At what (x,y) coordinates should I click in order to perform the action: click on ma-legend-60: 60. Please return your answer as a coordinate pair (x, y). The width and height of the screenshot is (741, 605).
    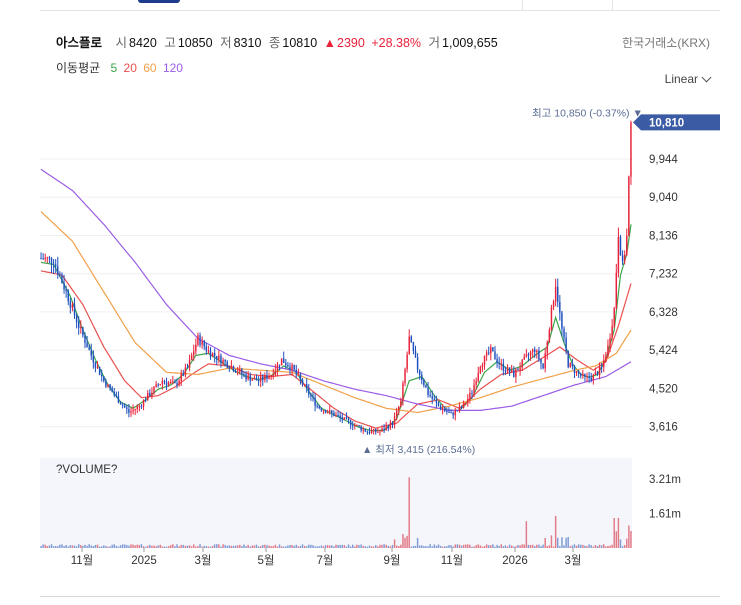
    Looking at the image, I should click on (150, 68).